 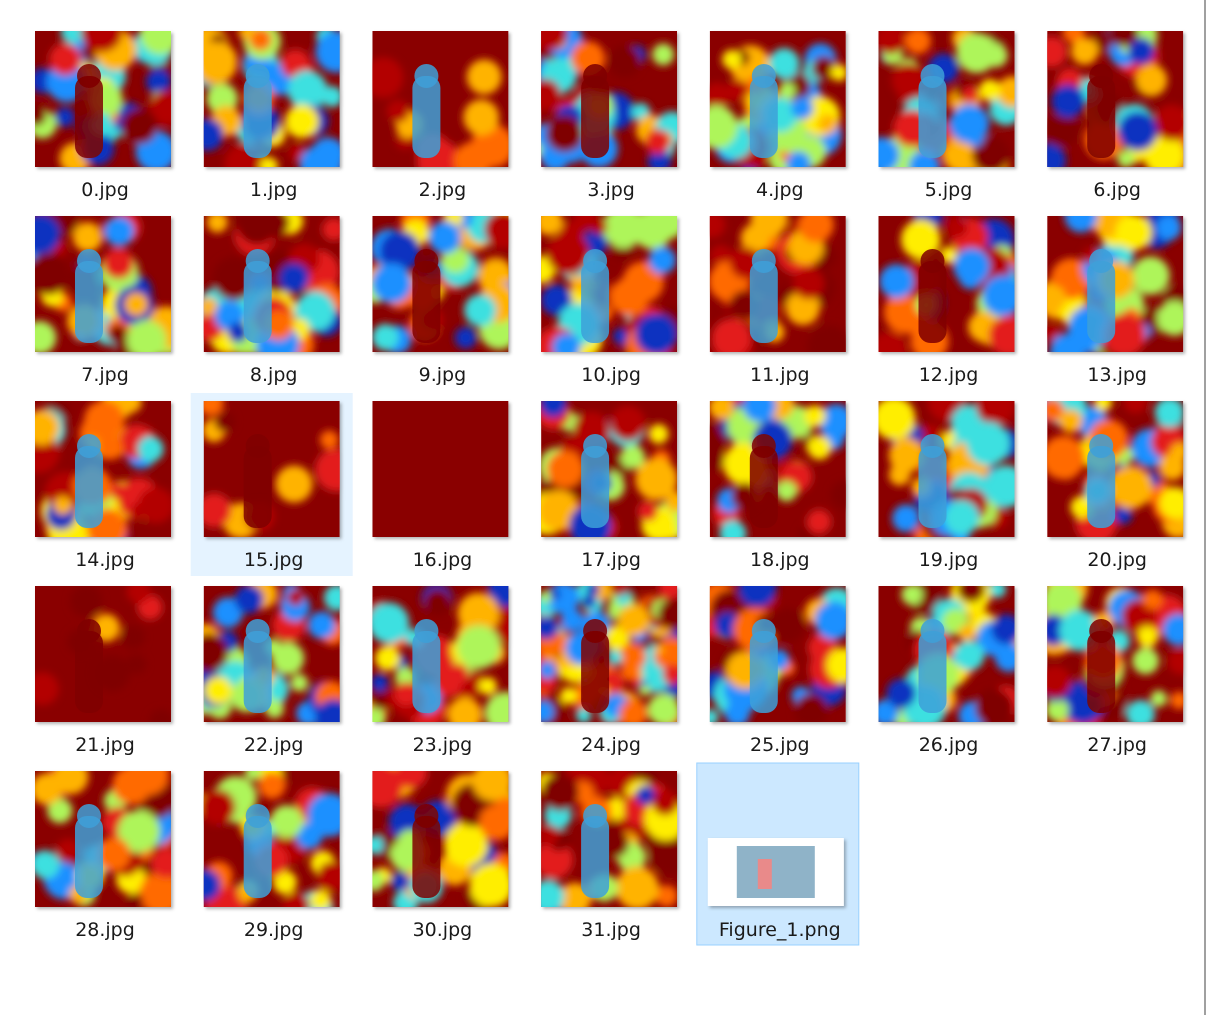 I want to click on file-item: 19.jpg, so click(x=949, y=477).